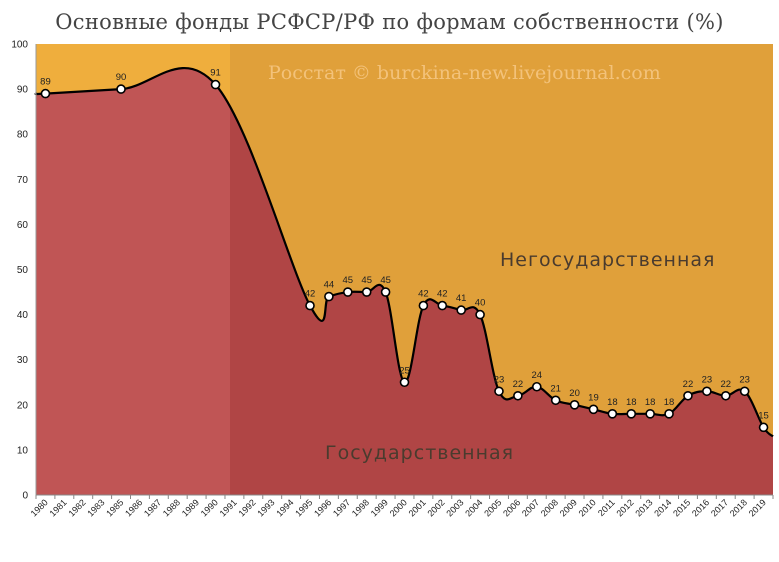 This screenshot has height=562, width=779. I want to click on x-tick-label: 1993, so click(265, 507).